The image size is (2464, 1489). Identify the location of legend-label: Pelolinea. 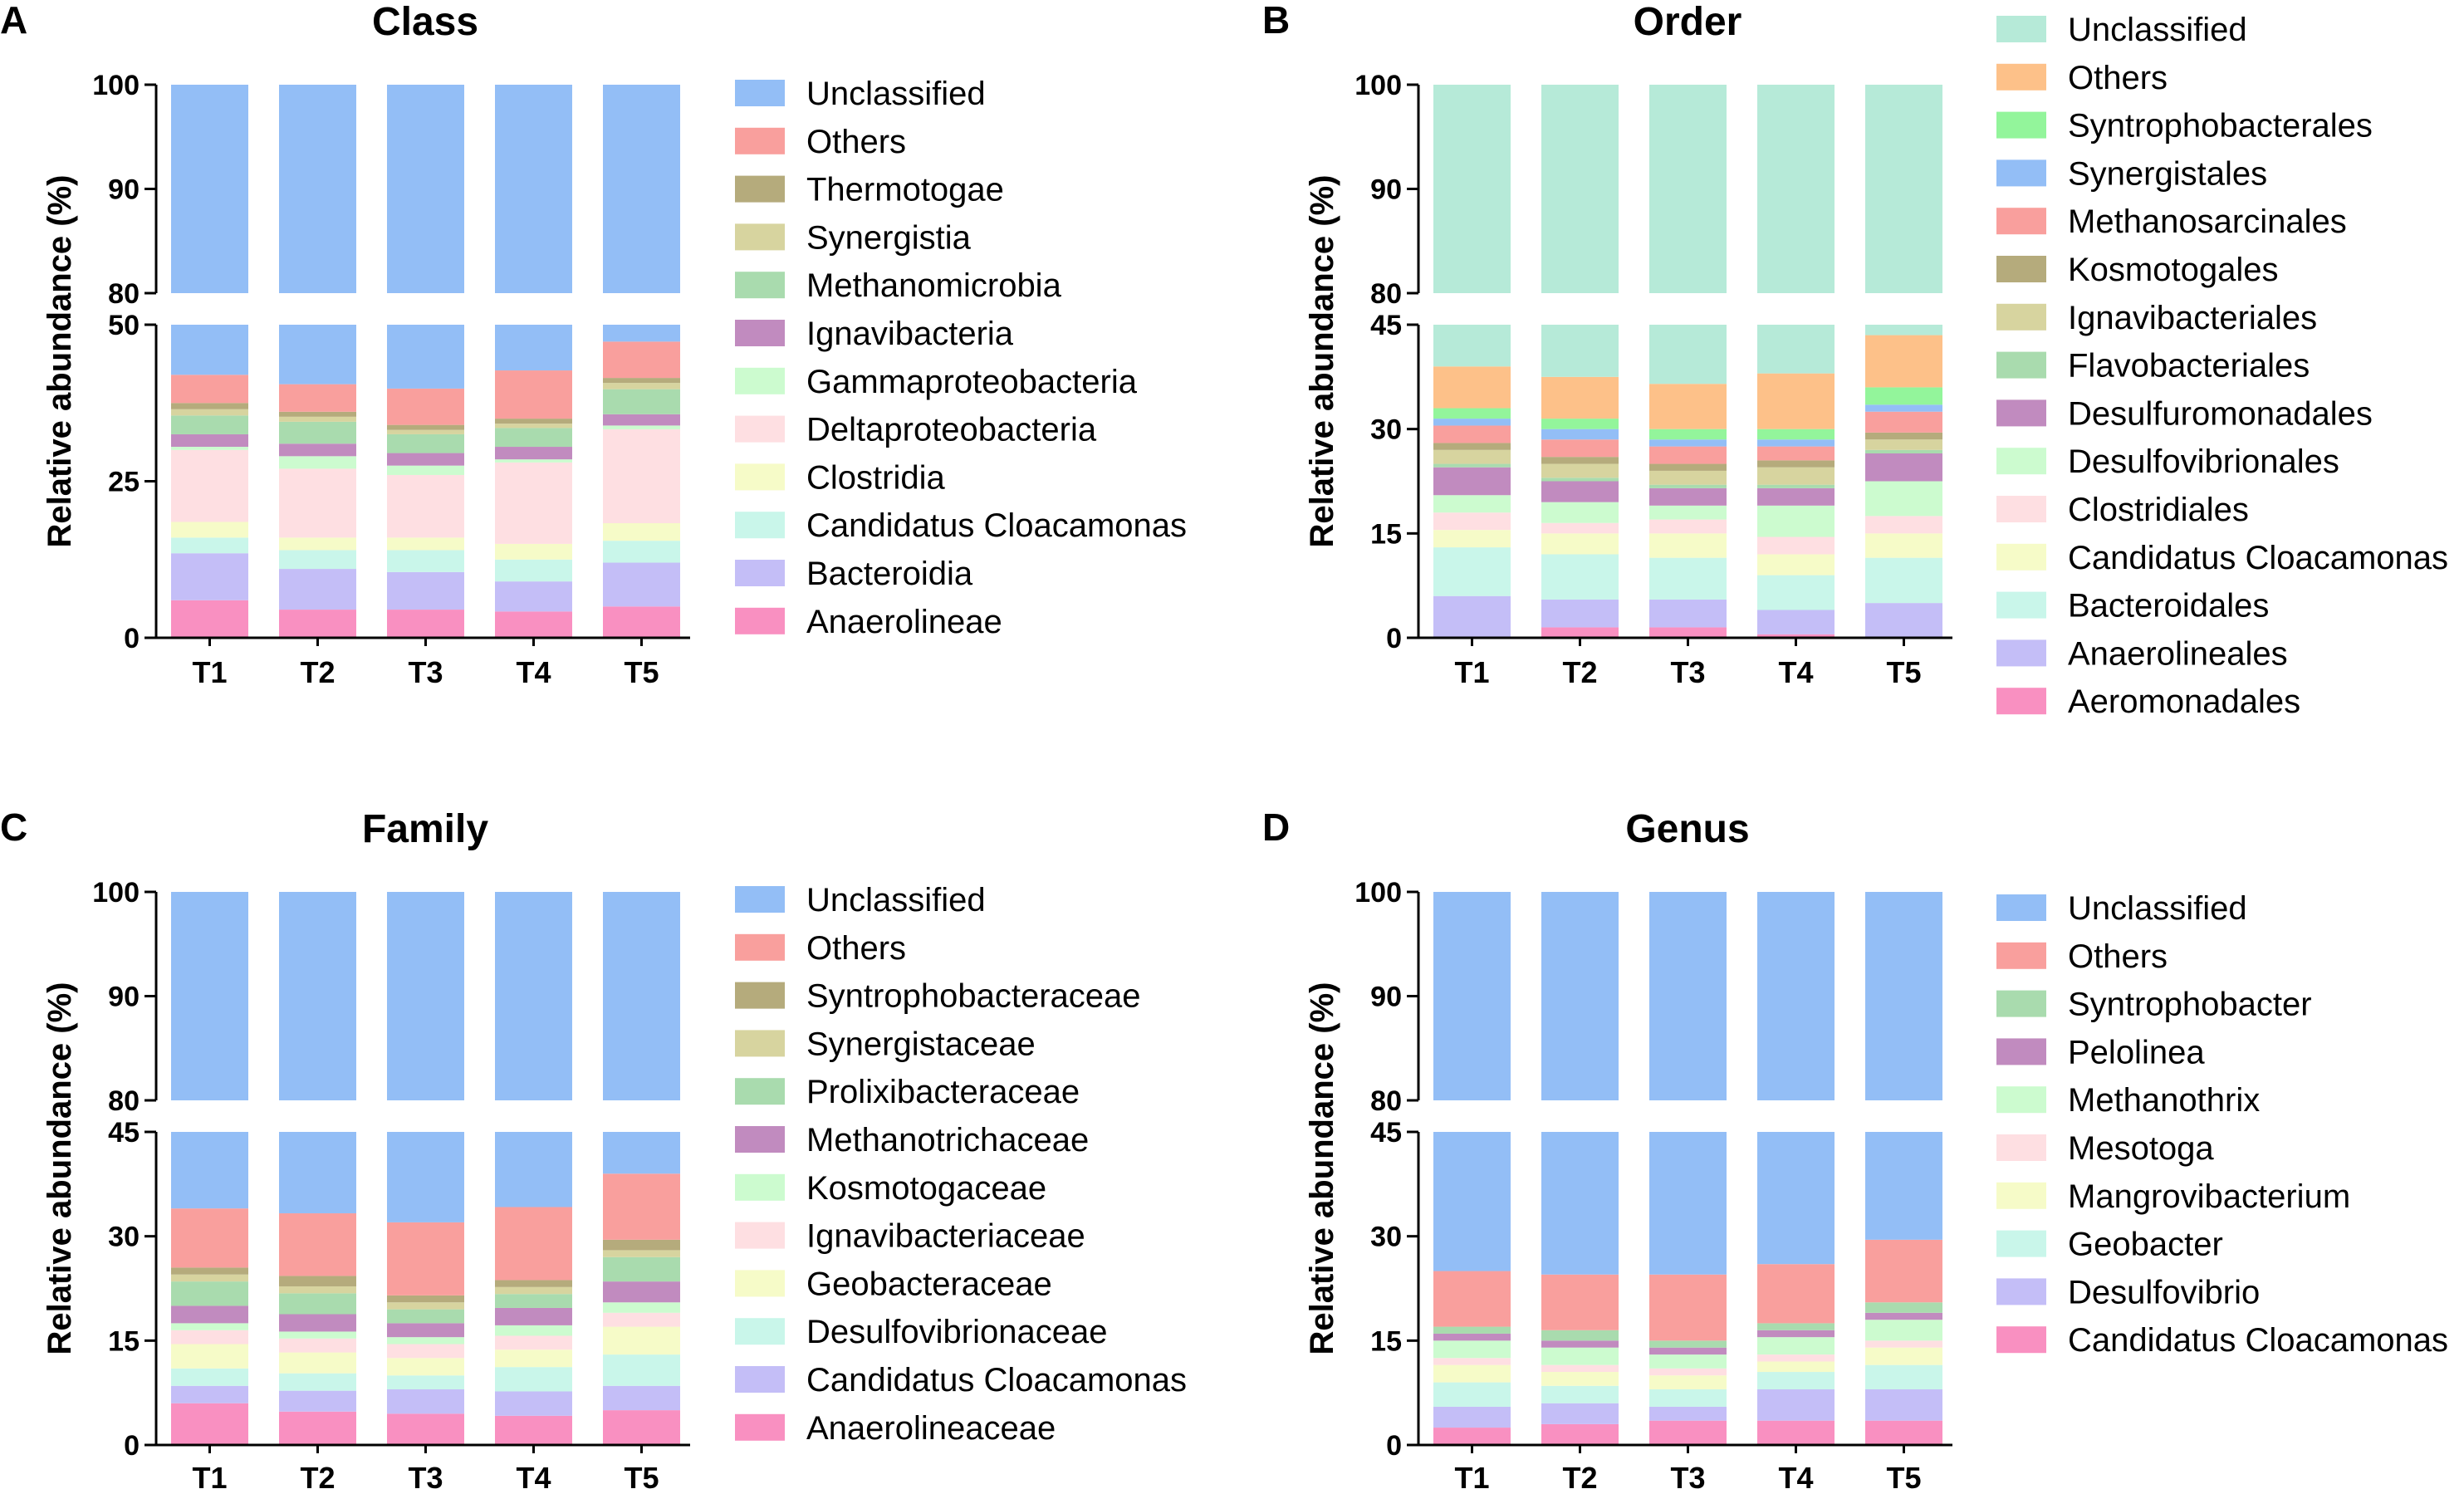
(2136, 1052).